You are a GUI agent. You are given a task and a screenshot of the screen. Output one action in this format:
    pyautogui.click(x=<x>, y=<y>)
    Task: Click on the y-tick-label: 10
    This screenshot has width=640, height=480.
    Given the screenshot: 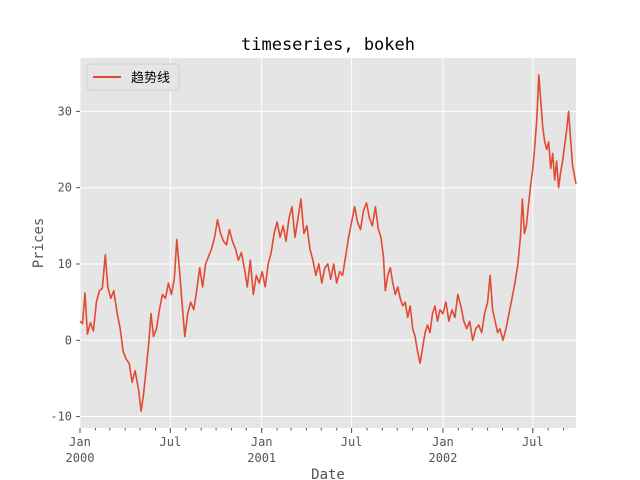 What is the action you would take?
    pyautogui.click(x=65, y=264)
    